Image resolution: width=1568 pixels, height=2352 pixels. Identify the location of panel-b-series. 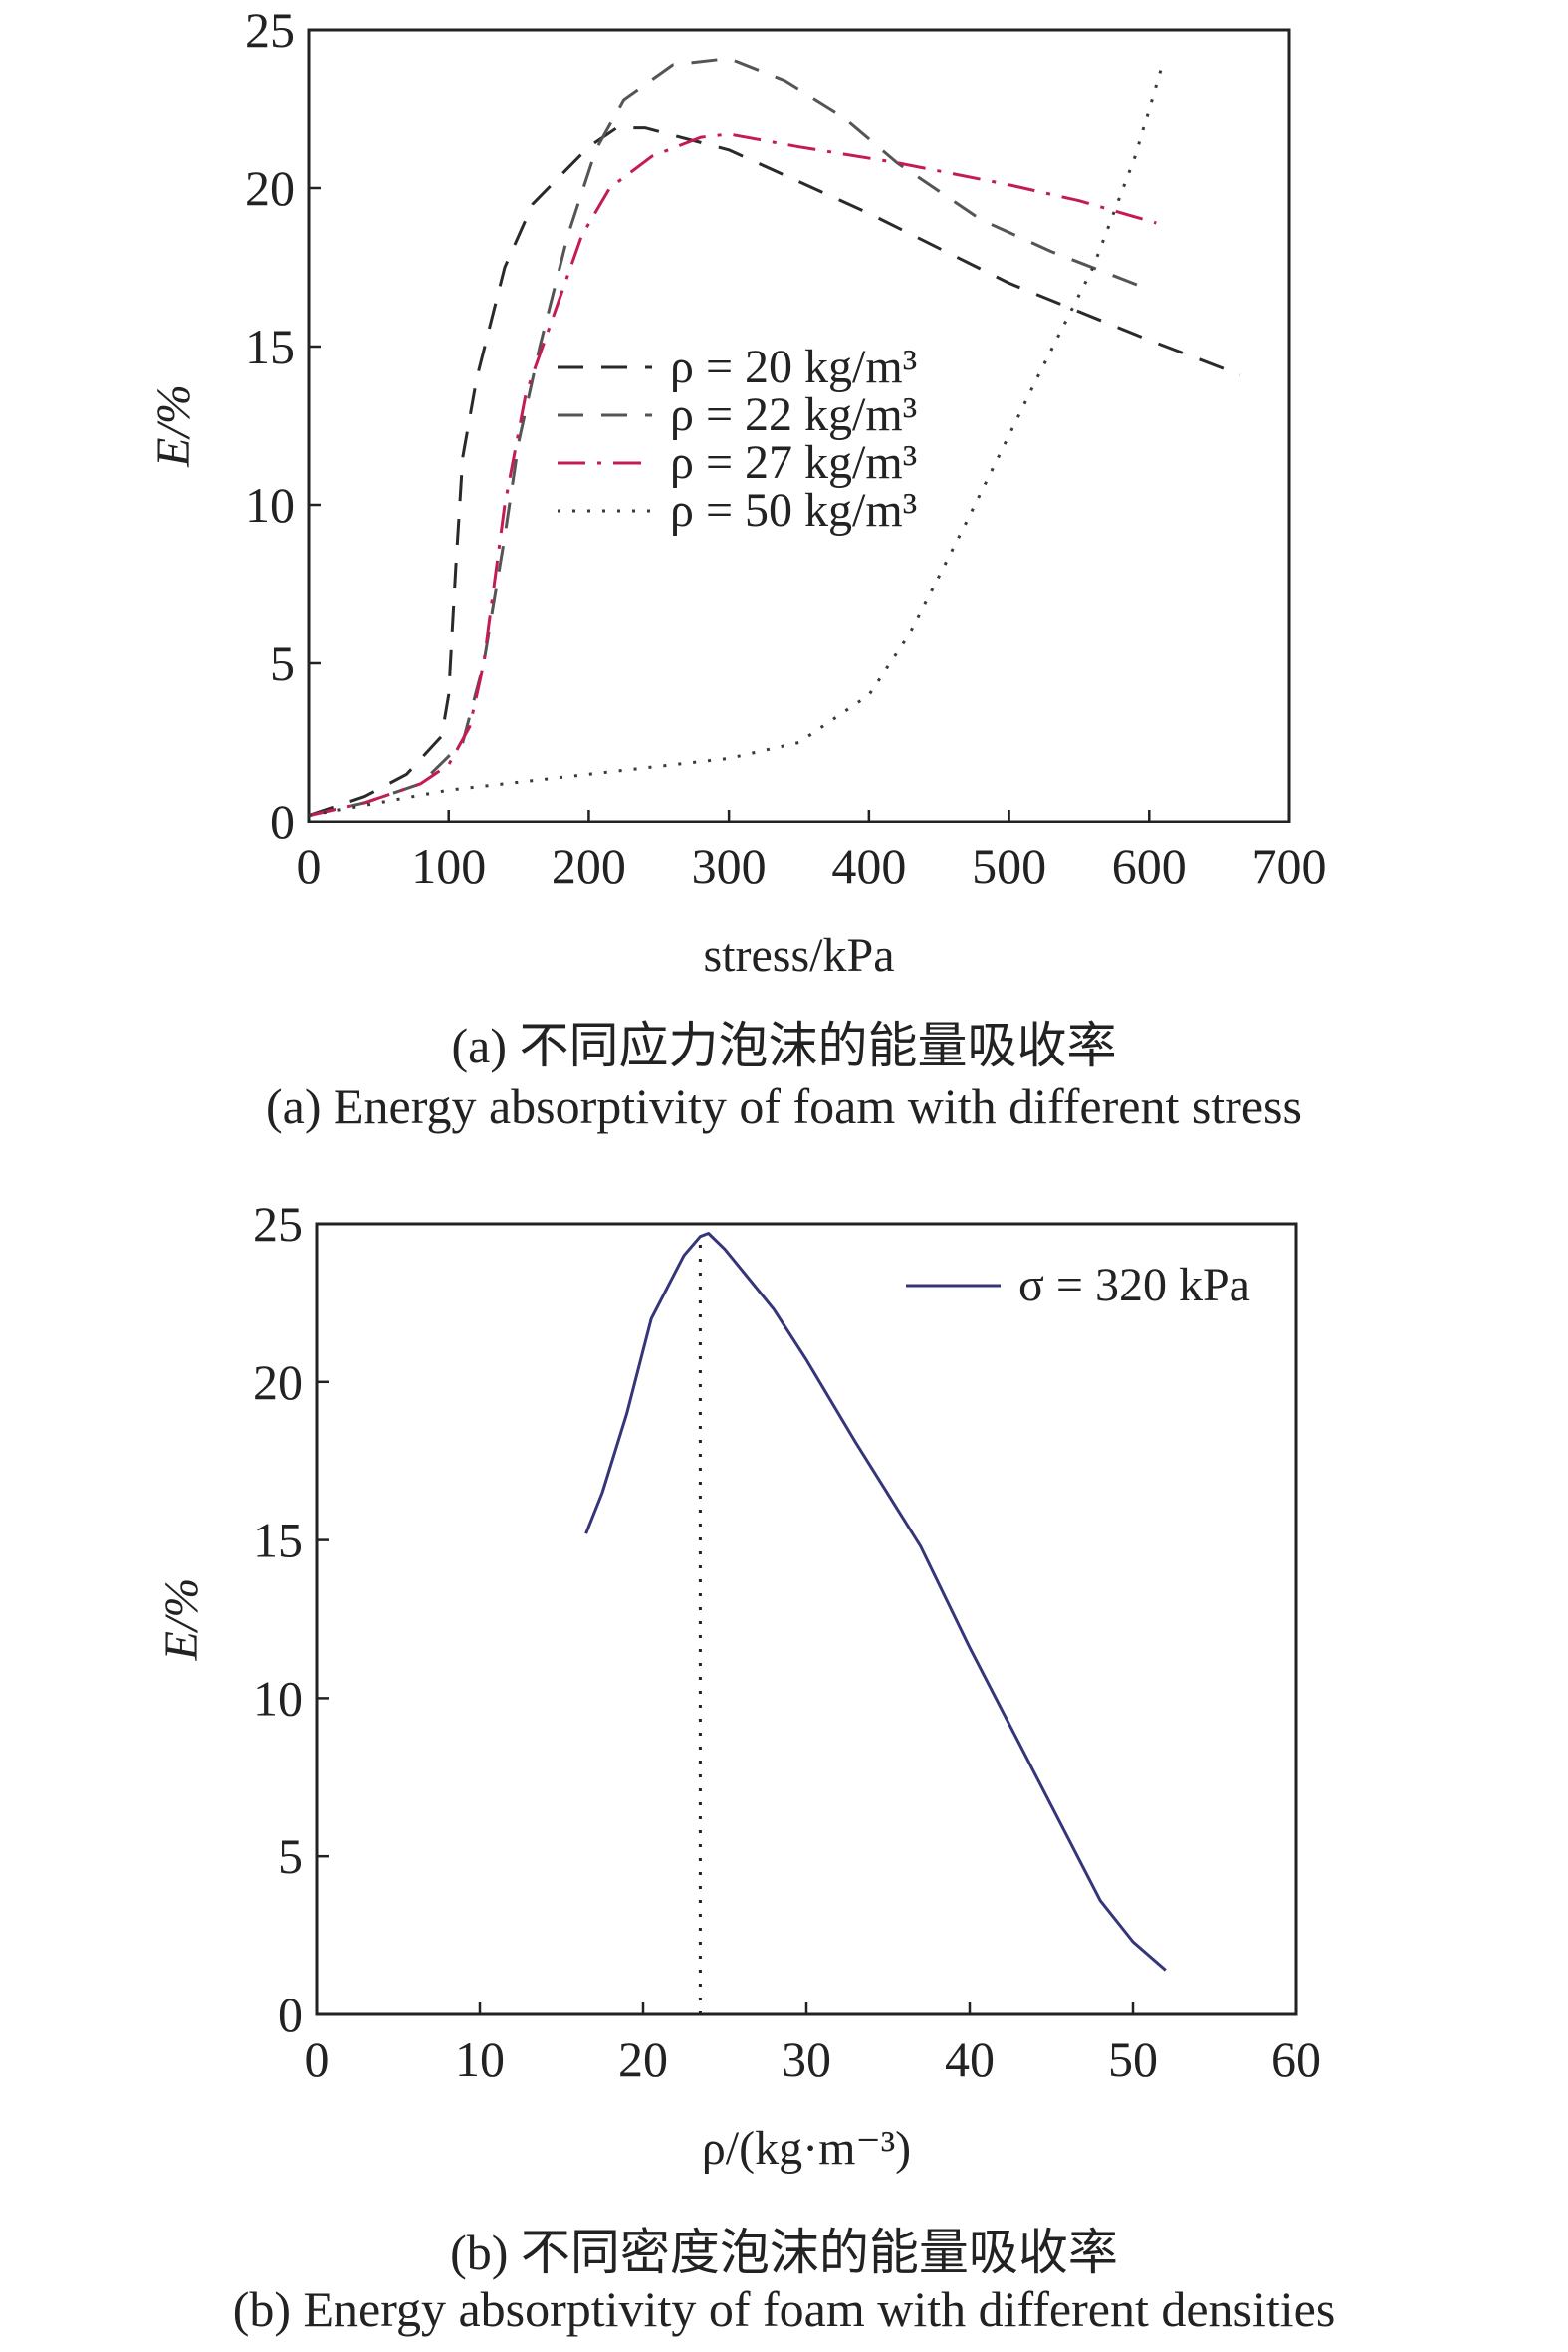
(875, 1623).